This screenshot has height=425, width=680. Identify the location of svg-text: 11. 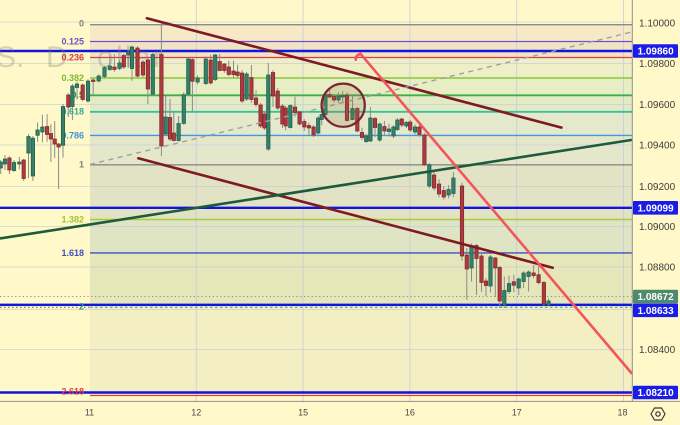
(89, 412).